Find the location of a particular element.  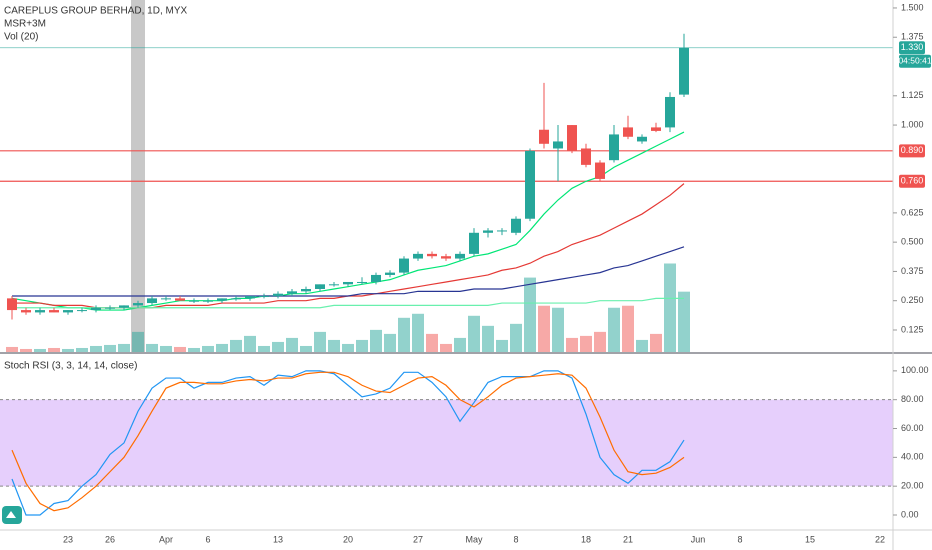

x-tick-label: May is located at coordinates (474, 539).